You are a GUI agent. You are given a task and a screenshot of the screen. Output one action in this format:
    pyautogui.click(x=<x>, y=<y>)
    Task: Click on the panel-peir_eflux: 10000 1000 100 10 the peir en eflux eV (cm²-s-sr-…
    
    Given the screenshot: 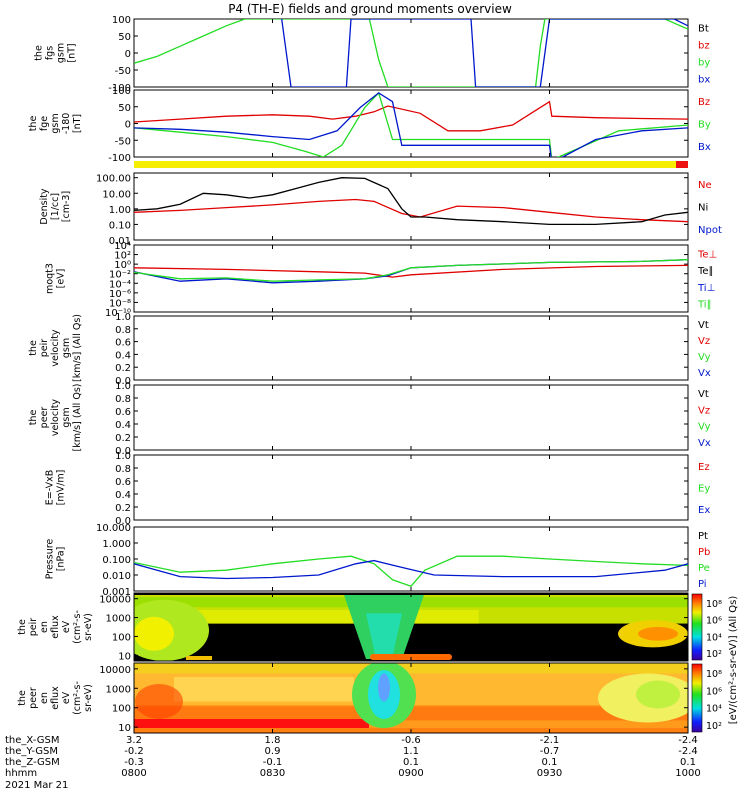 What is the action you would take?
    pyautogui.click(x=369, y=627)
    